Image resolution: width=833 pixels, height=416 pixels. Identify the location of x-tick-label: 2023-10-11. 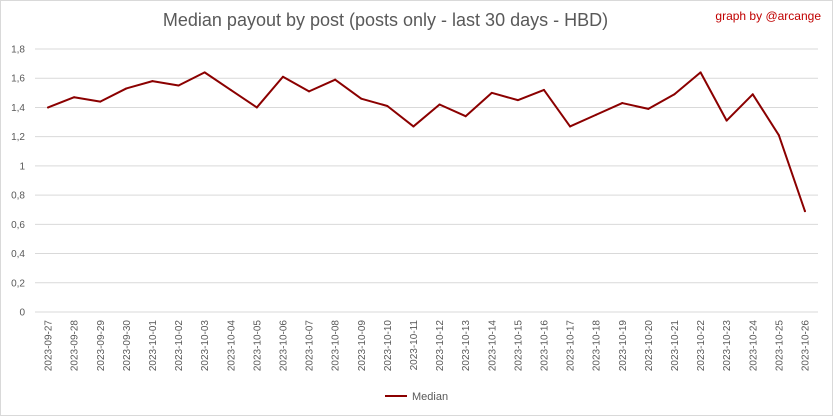
(414, 345).